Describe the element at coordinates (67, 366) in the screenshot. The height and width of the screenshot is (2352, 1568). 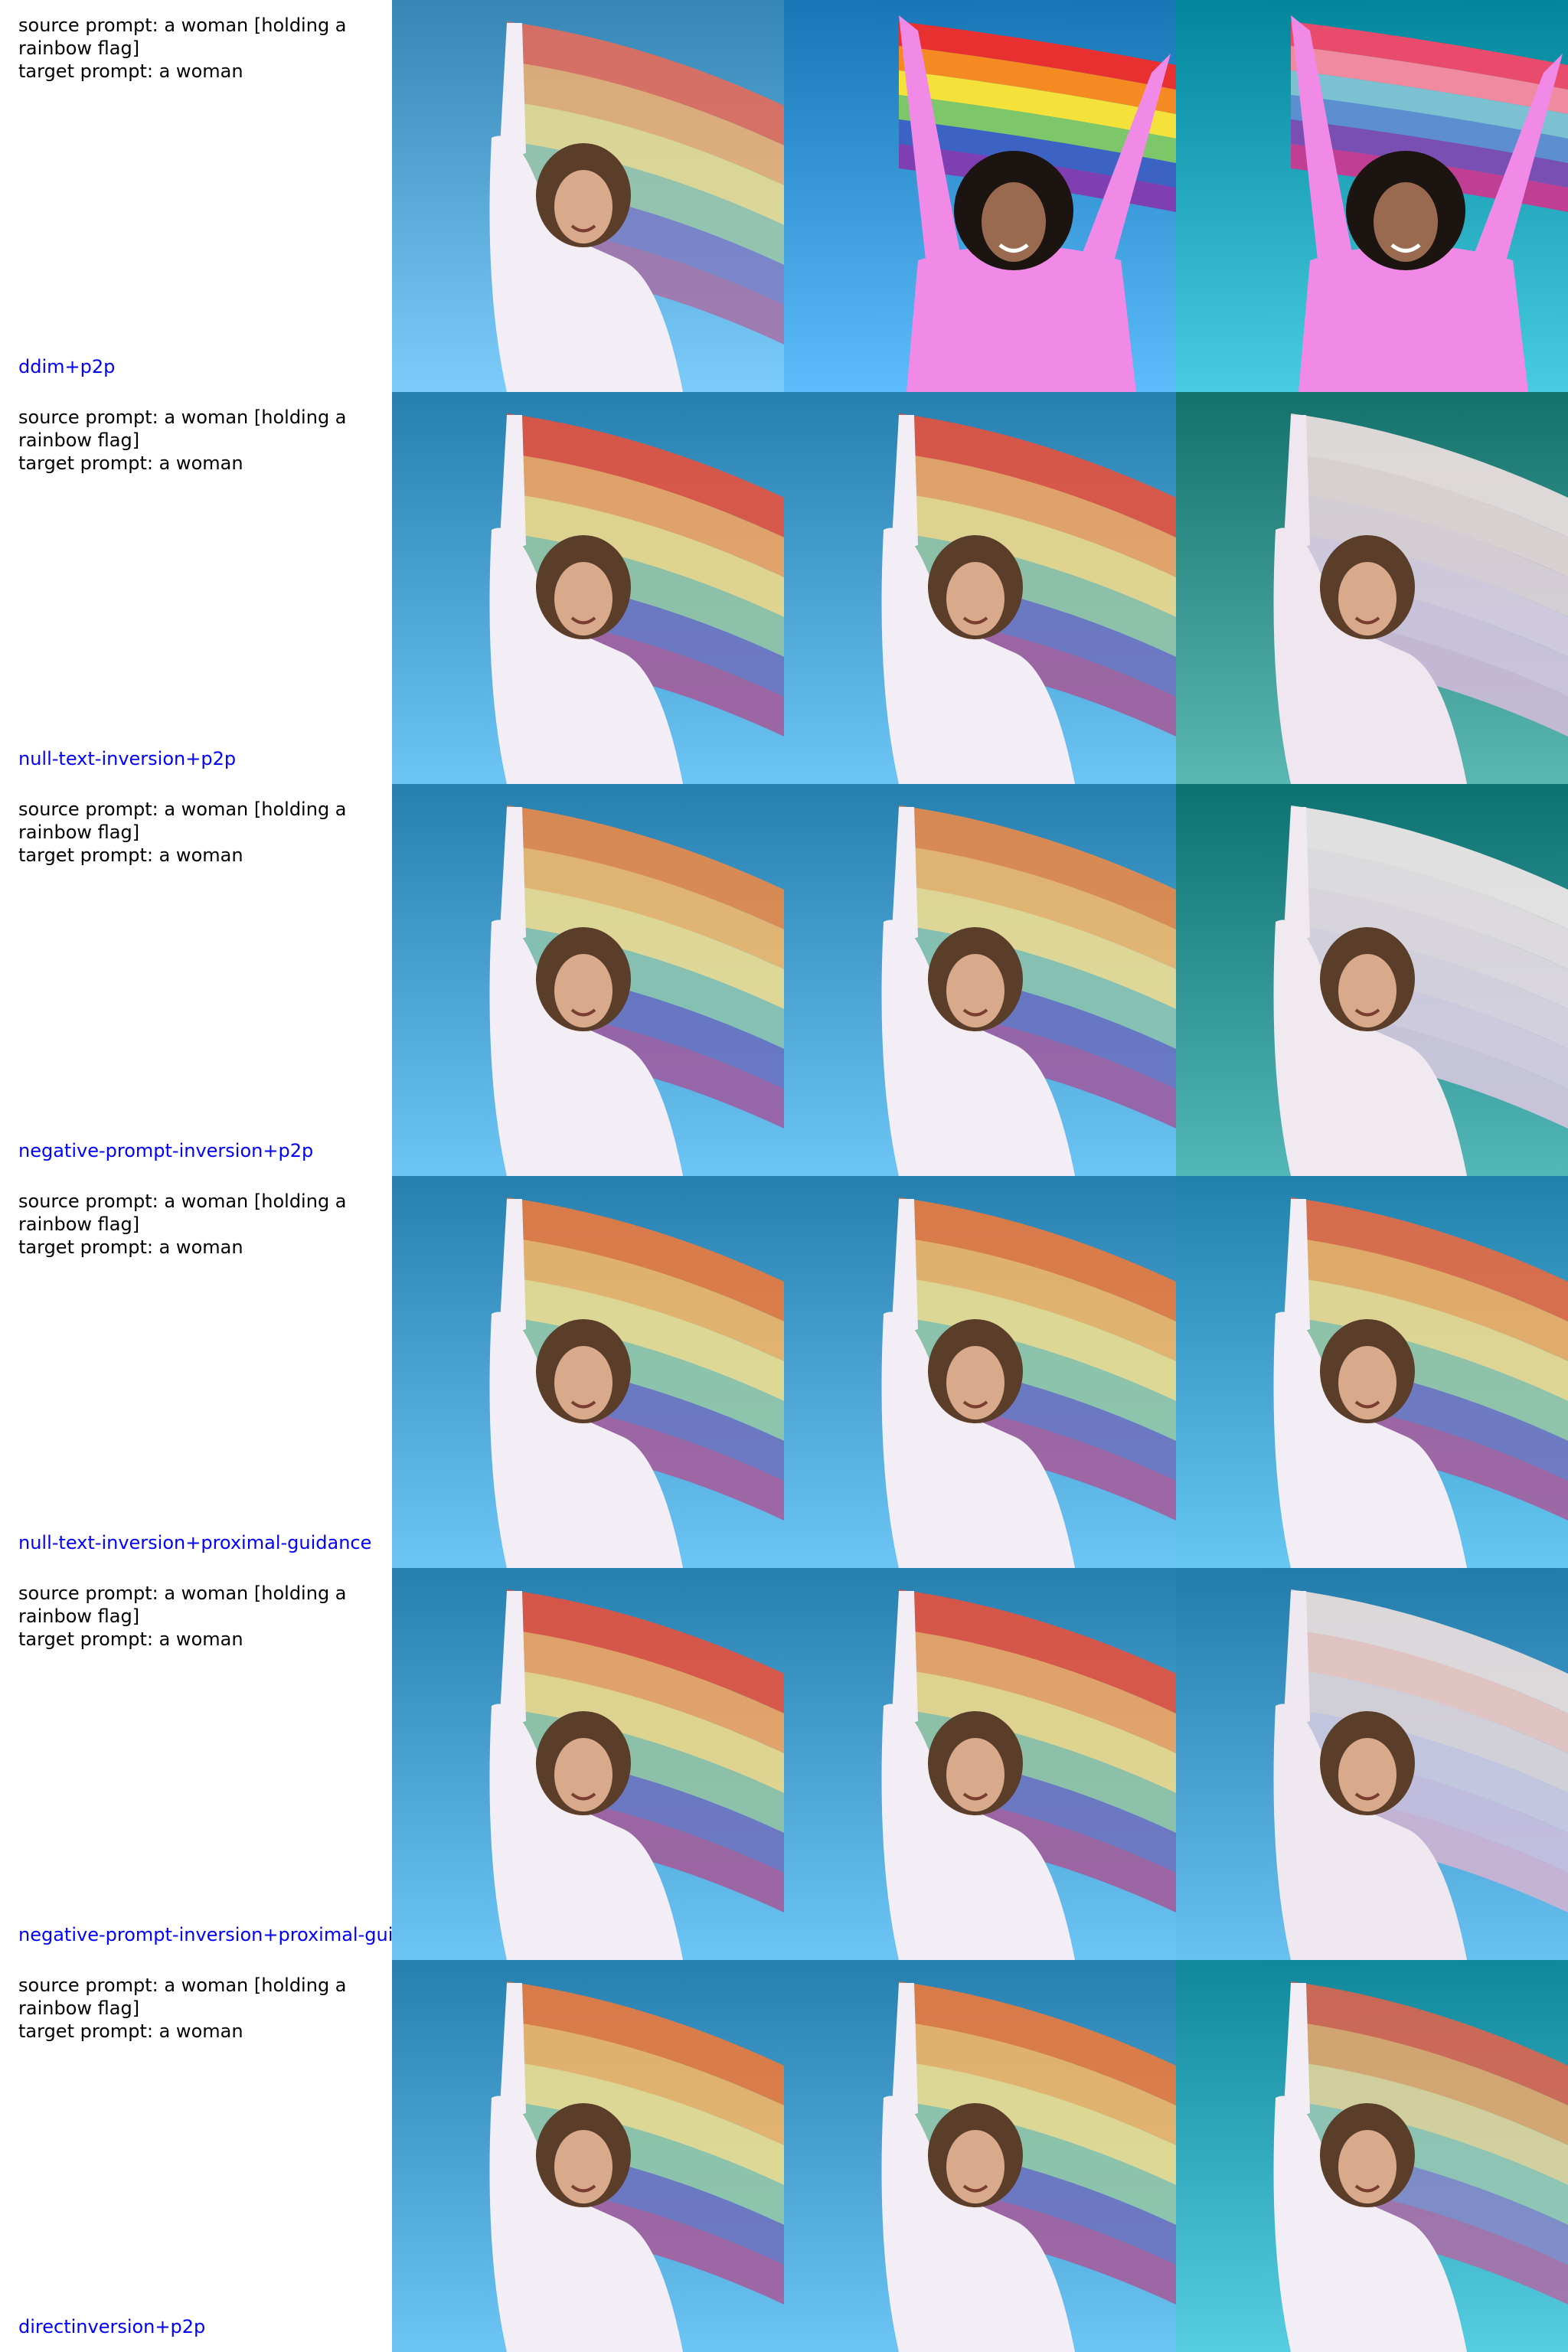
I see `method-label: ddim+p2p` at that location.